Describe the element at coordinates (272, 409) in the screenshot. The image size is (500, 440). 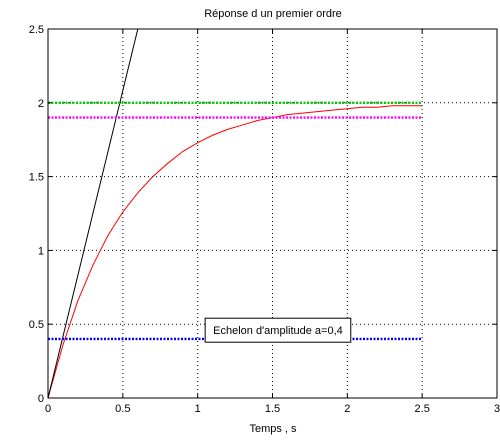
I see `x-tick-label-3: 1.5` at that location.